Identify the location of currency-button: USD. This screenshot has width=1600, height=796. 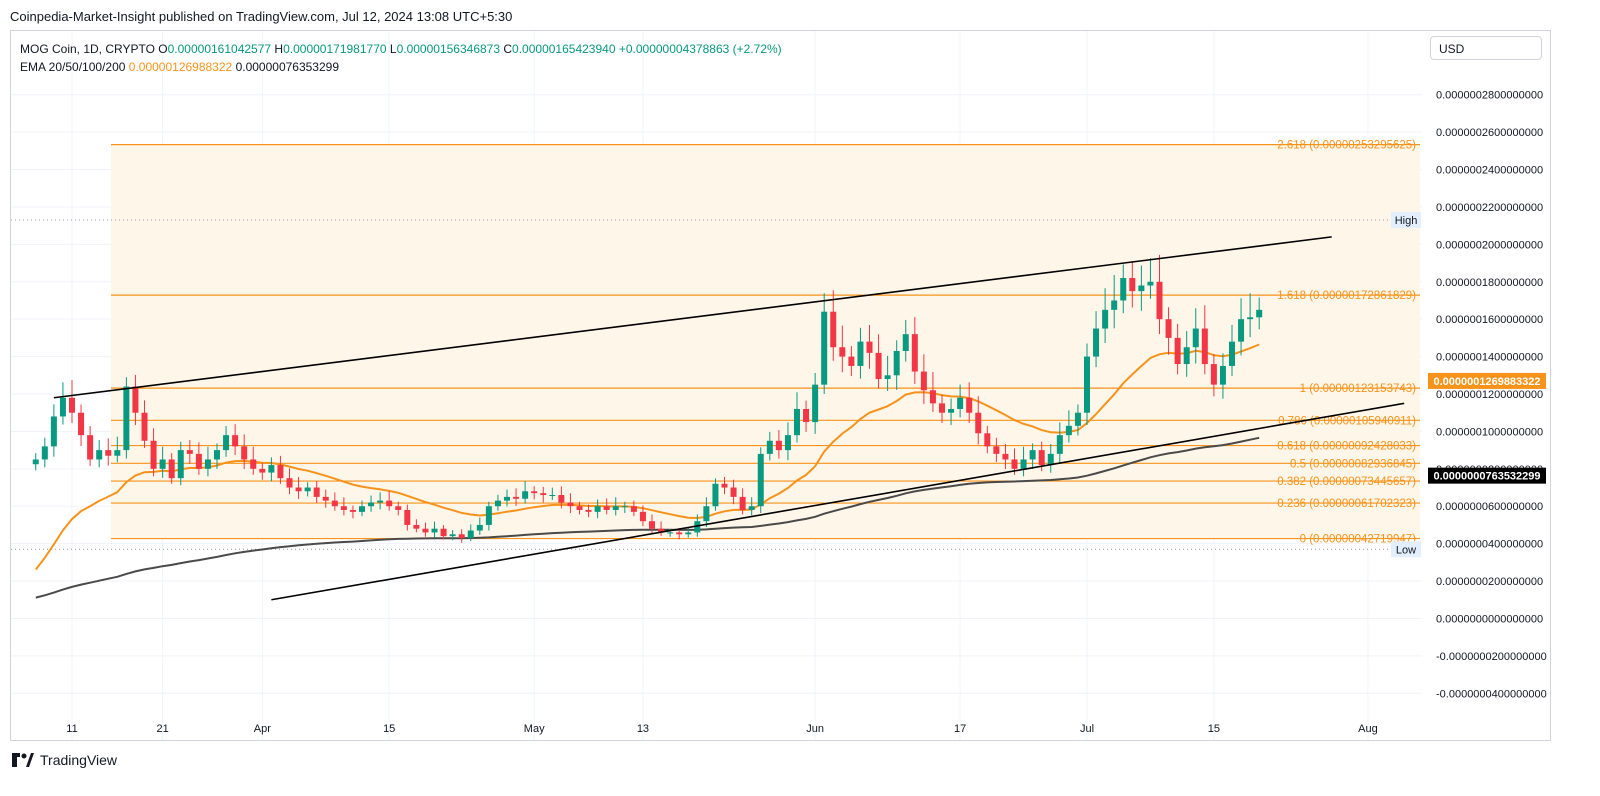
(1486, 48).